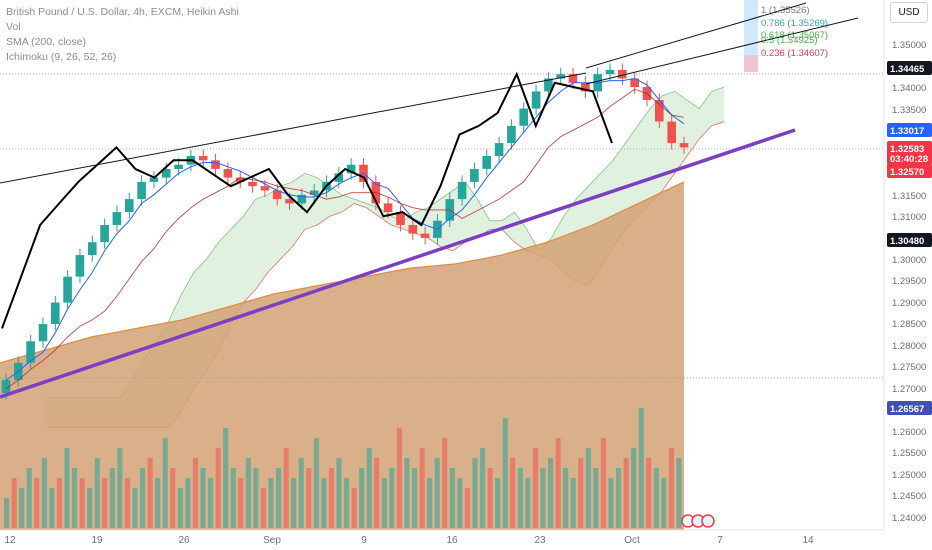  What do you see at coordinates (909, 12) in the screenshot?
I see `currency-button: USD` at bounding box center [909, 12].